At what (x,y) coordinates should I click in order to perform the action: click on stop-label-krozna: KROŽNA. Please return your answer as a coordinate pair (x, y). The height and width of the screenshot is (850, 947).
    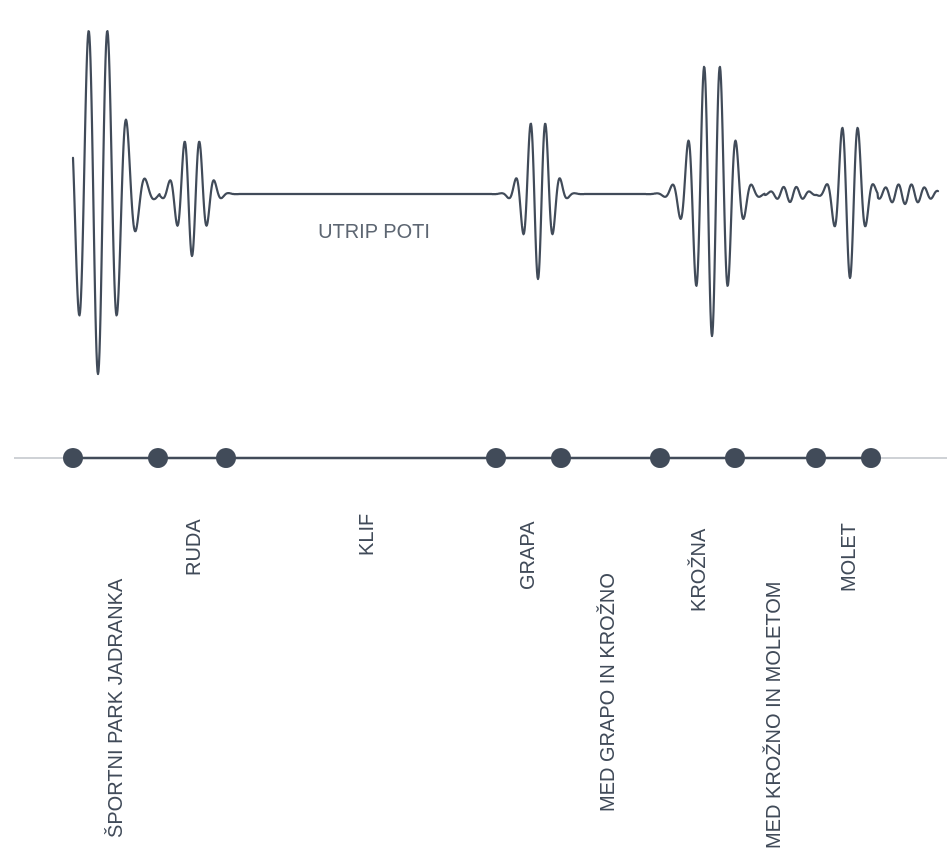
    Looking at the image, I should click on (699, 570).